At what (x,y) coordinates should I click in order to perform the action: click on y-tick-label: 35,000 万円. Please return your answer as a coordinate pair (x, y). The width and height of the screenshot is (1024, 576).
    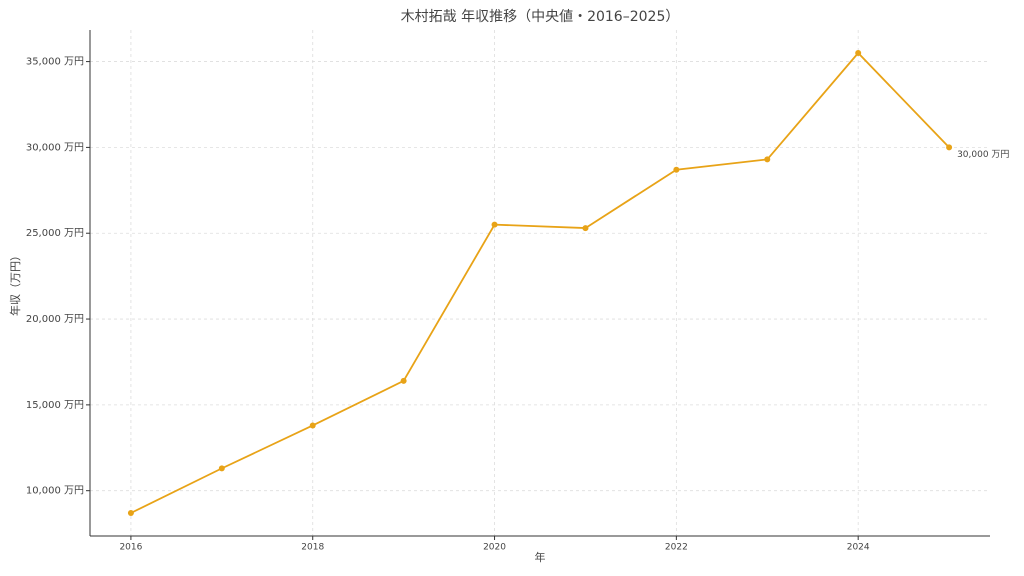
    Looking at the image, I should click on (55, 62).